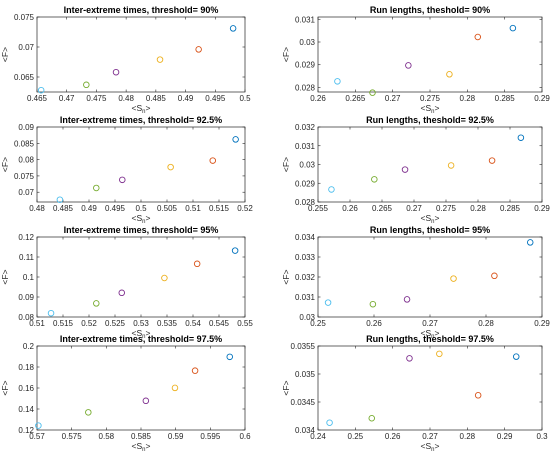 The image size is (550, 460). I want to click on x-tick-label: 0.465, so click(37, 98).